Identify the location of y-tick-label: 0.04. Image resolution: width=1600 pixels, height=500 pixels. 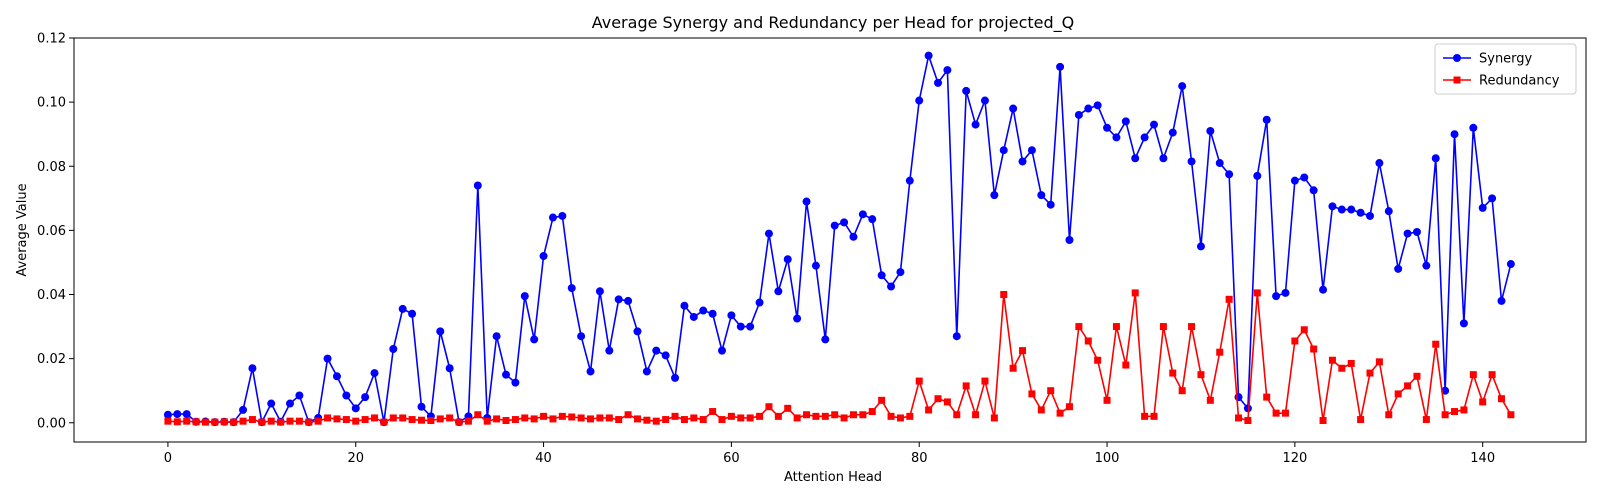
(51, 295).